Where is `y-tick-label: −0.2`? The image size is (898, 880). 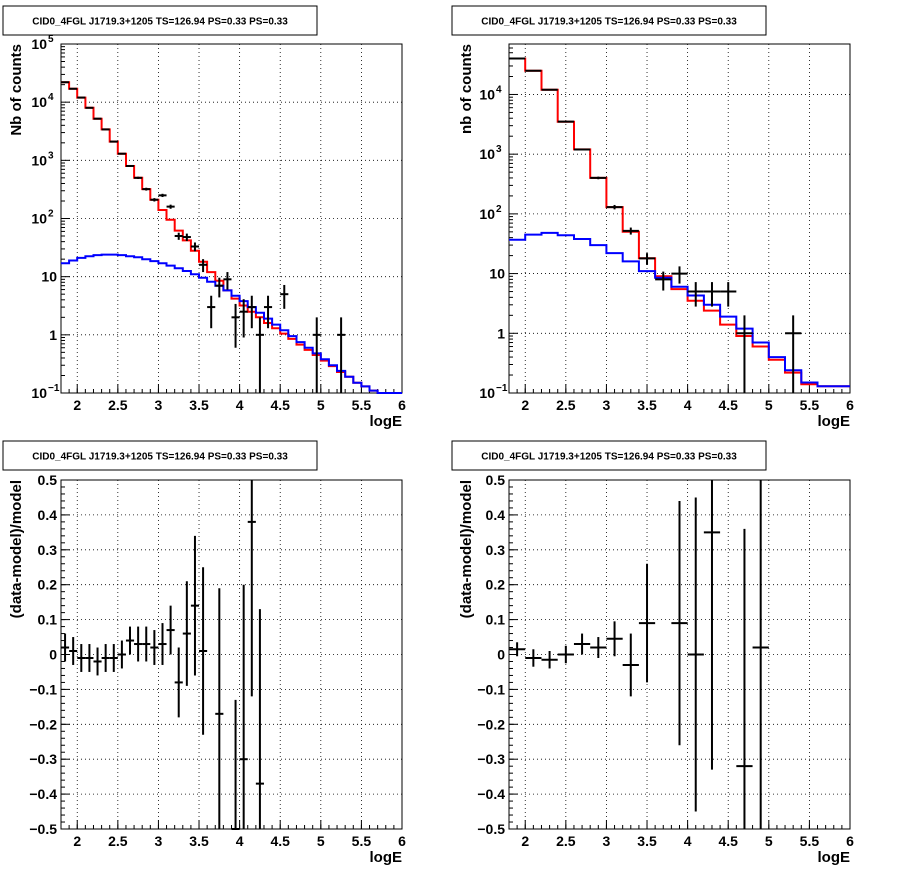
y-tick-label: −0.2 is located at coordinates (43, 724).